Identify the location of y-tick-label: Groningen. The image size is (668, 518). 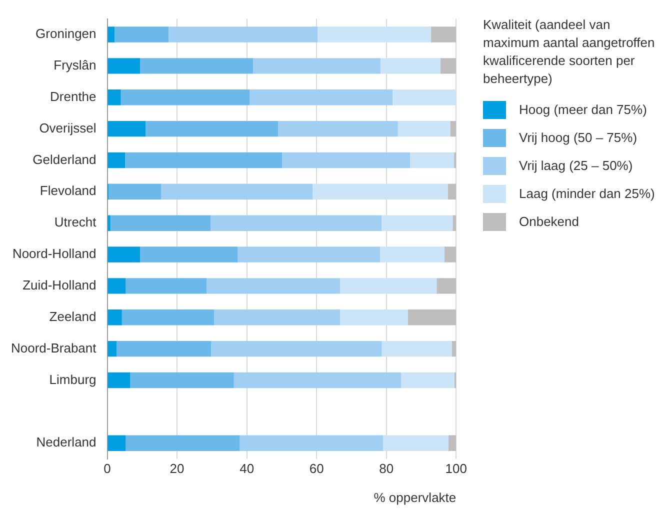
(66, 34).